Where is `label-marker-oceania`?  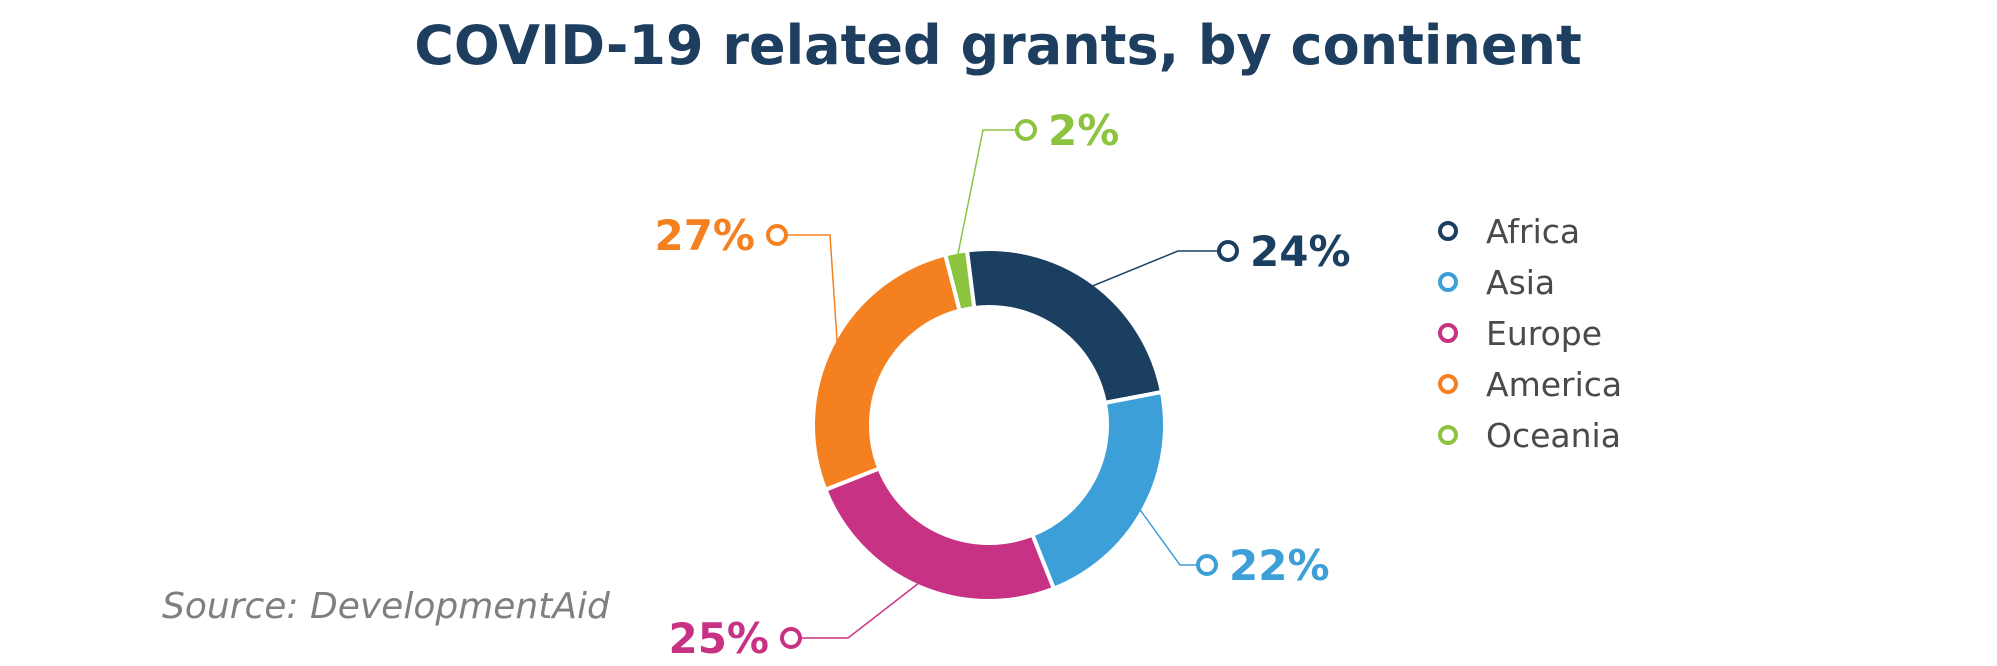
label-marker-oceania is located at coordinates (1026, 130).